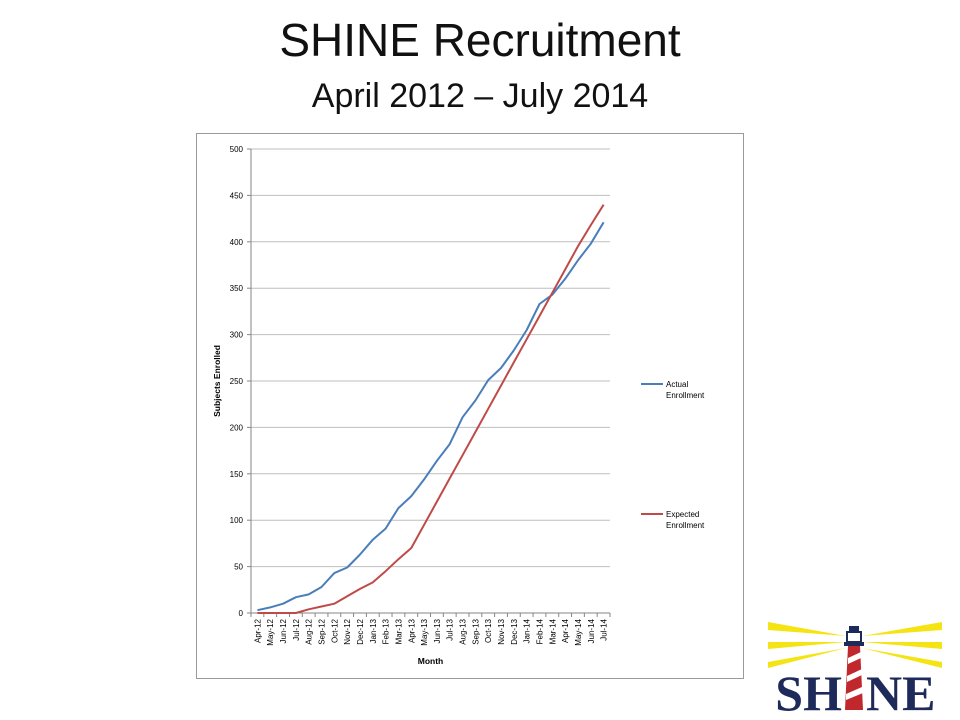  I want to click on x-tick-label: Apr-13, so click(411, 630).